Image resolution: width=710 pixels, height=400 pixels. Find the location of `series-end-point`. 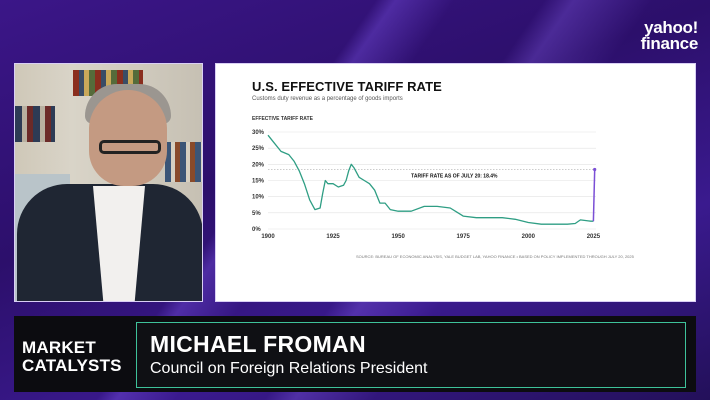

series-end-point is located at coordinates (595, 169).